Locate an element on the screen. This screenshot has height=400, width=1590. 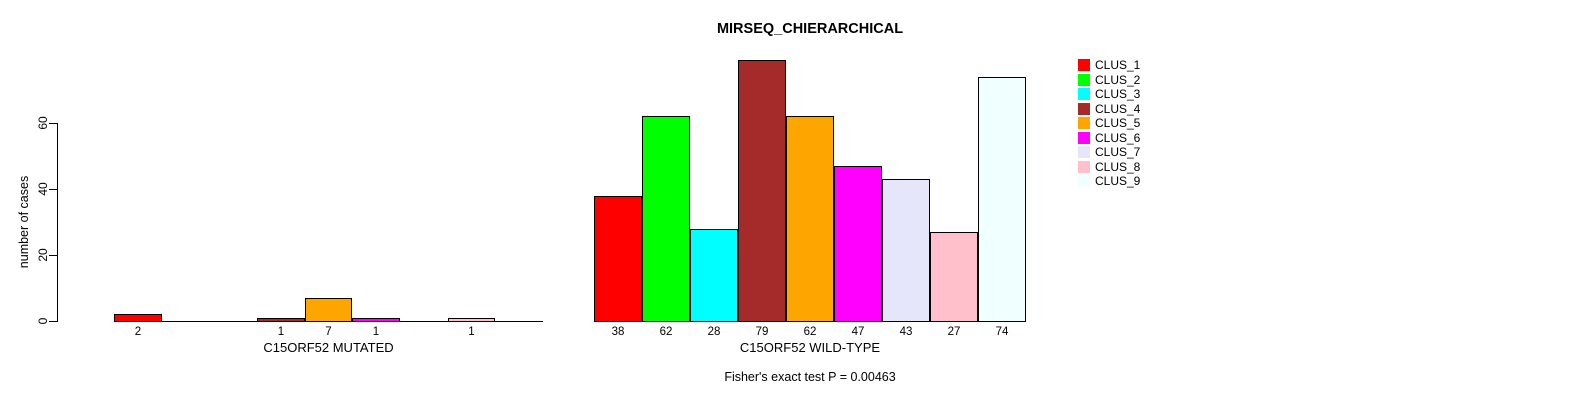
legend-label: CLUS_6 is located at coordinates (1118, 137).